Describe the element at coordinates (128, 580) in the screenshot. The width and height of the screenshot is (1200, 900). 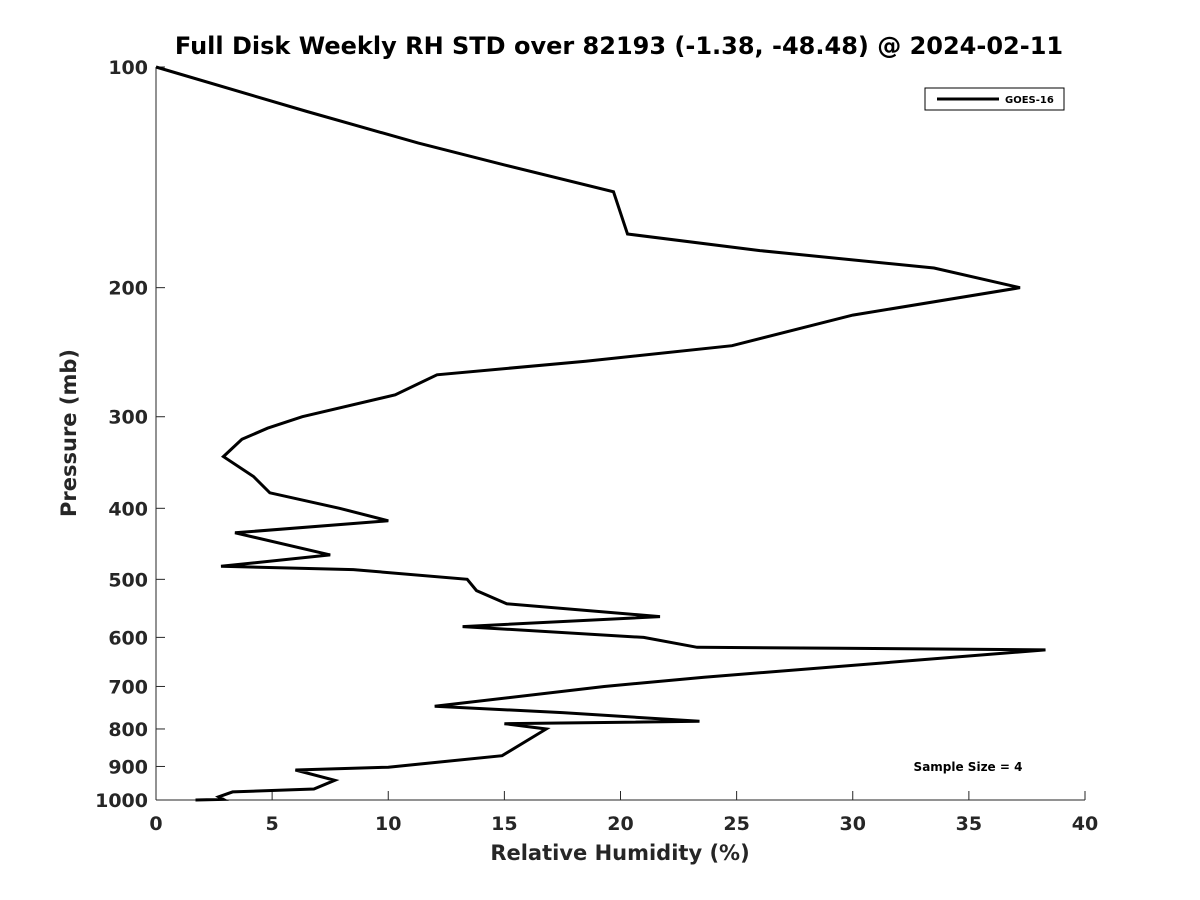
I see `y-tick-label: 500` at that location.